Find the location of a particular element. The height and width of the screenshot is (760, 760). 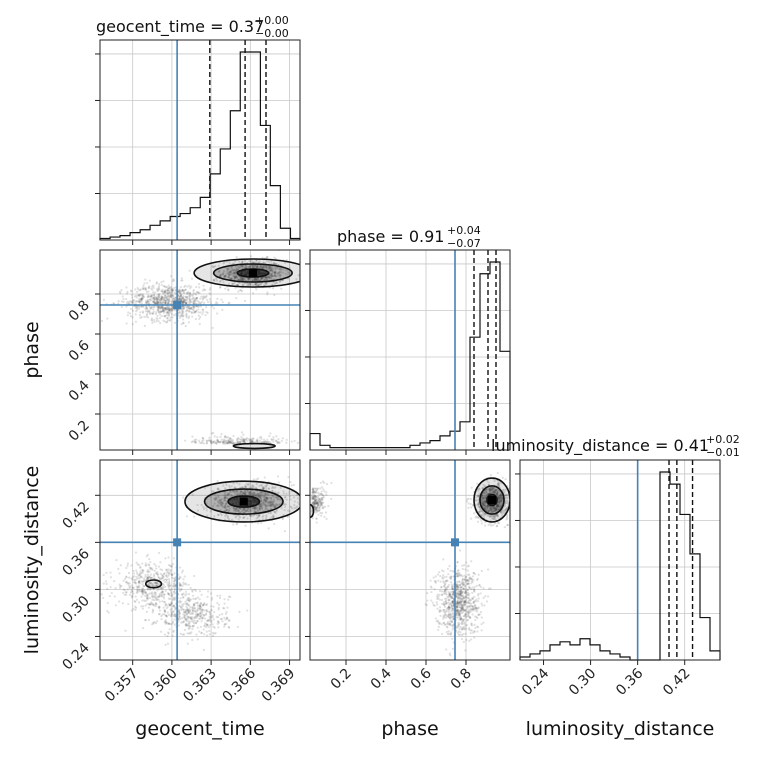

title-geocent-time-minus: −0.00 is located at coordinates (272, 33).